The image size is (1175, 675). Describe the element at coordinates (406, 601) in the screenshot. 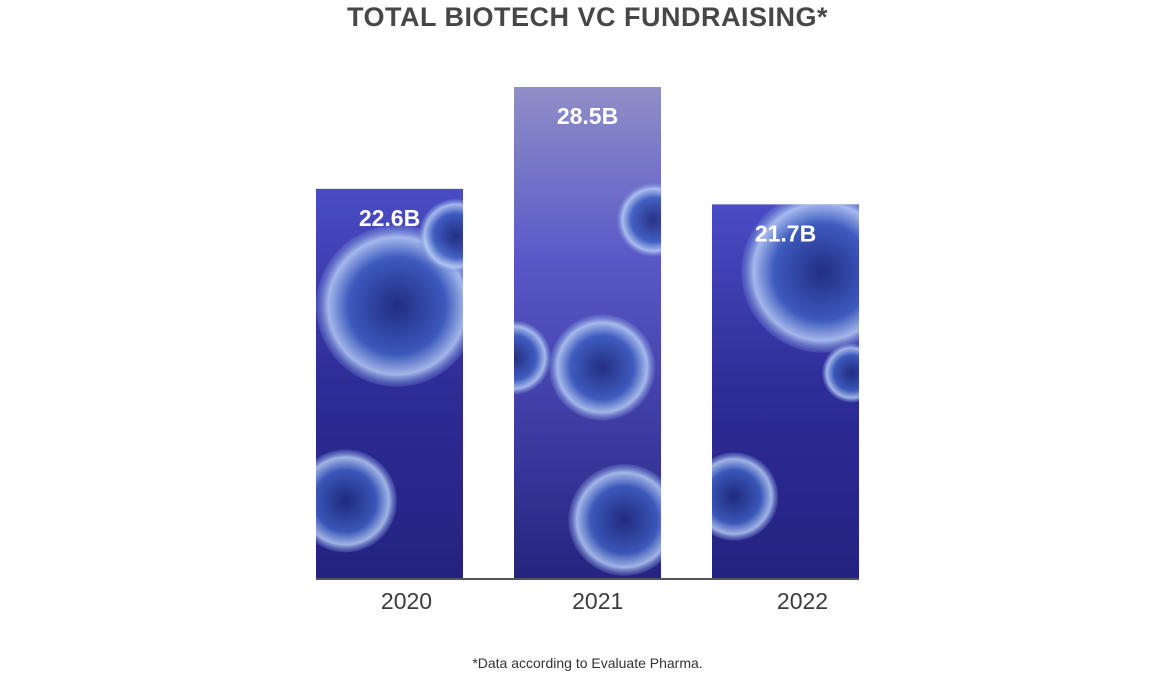

I see `x-tick-label: 2020` at that location.